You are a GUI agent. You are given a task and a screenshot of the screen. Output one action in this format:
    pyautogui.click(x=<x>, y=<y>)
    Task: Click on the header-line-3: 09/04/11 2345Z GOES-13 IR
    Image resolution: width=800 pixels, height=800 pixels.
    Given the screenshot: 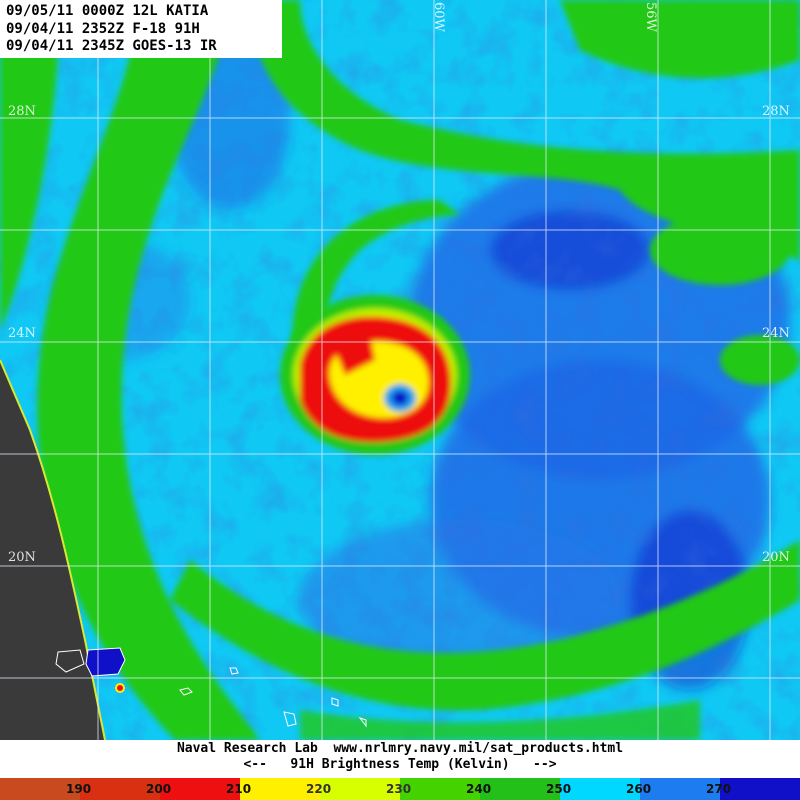 What is the action you would take?
    pyautogui.click(x=111, y=46)
    